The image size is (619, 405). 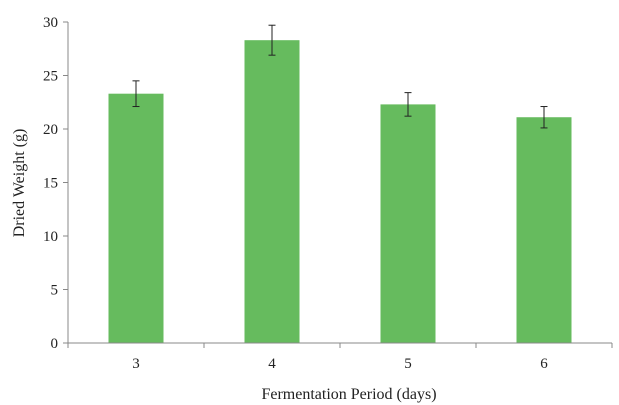 I want to click on y-axis-ticks: 0 5 10 15 20 25 30, so click(x=55, y=183).